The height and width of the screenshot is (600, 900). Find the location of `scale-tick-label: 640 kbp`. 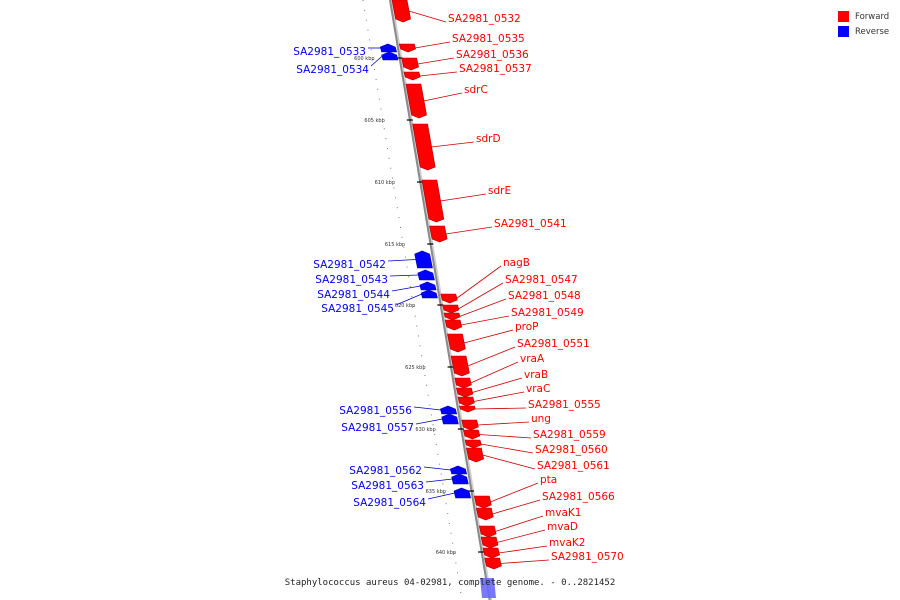

scale-tick-label: 640 kbp is located at coordinates (446, 553).